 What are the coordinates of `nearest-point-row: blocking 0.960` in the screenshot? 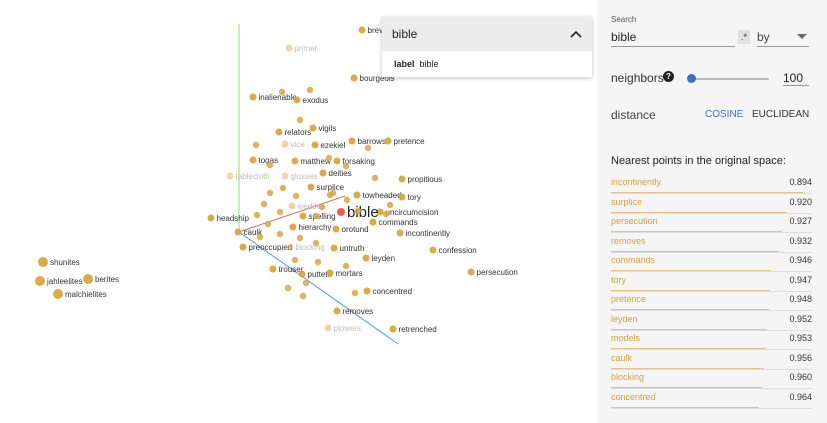 It's located at (711, 379).